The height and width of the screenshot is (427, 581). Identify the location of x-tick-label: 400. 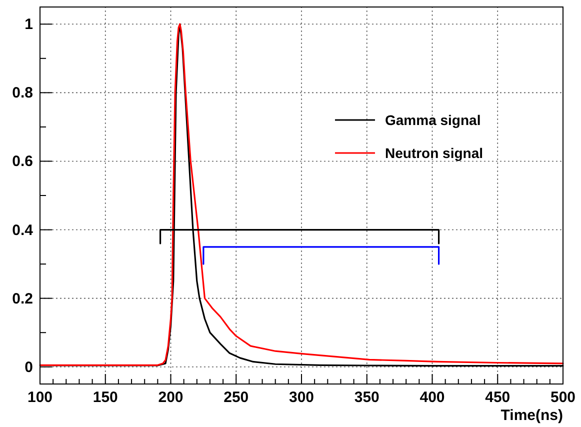
(432, 397).